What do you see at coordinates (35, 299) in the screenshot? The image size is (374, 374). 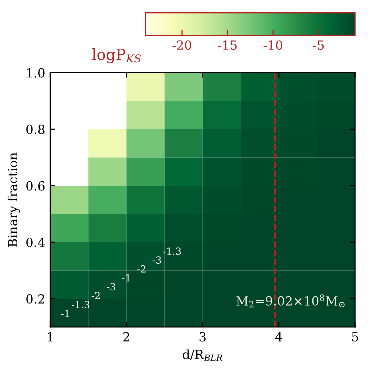 I see `y-tick-label: 0.2` at bounding box center [35, 299].